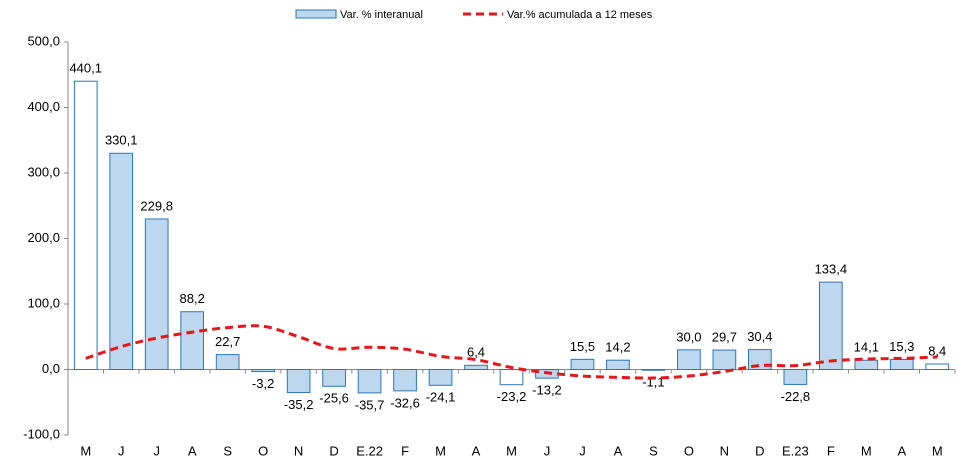 The image size is (959, 462). Describe the element at coordinates (901, 346) in the screenshot. I see `value-label: 15,3` at that location.